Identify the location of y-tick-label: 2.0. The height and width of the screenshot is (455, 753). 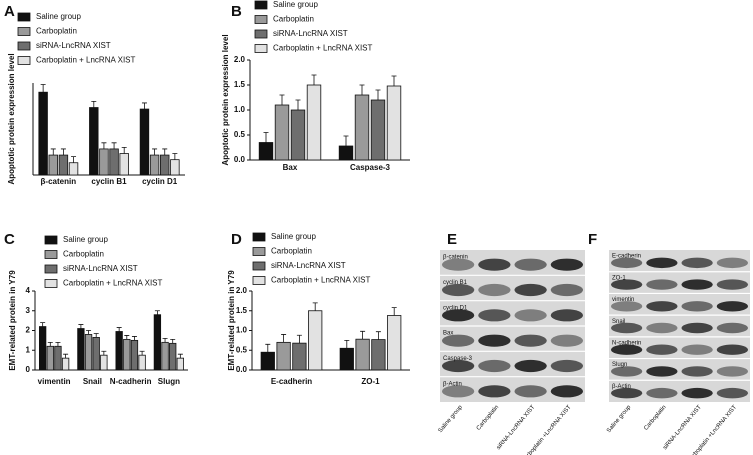
(240, 59).